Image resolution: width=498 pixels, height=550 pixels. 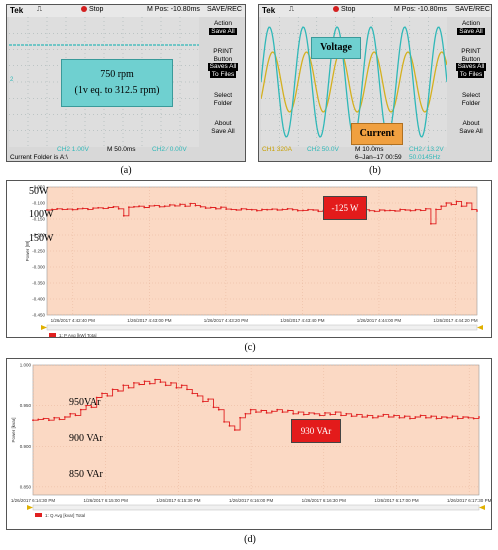 I want to click on y-tick-label: -0.450, so click(x=38, y=315).